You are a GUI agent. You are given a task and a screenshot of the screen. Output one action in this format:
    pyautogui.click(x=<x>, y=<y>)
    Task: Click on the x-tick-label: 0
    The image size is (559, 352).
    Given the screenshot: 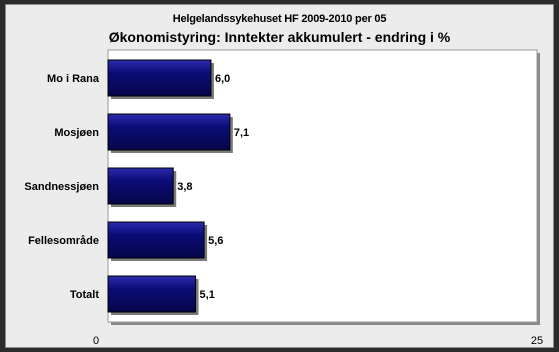 What is the action you would take?
    pyautogui.click(x=96, y=341)
    